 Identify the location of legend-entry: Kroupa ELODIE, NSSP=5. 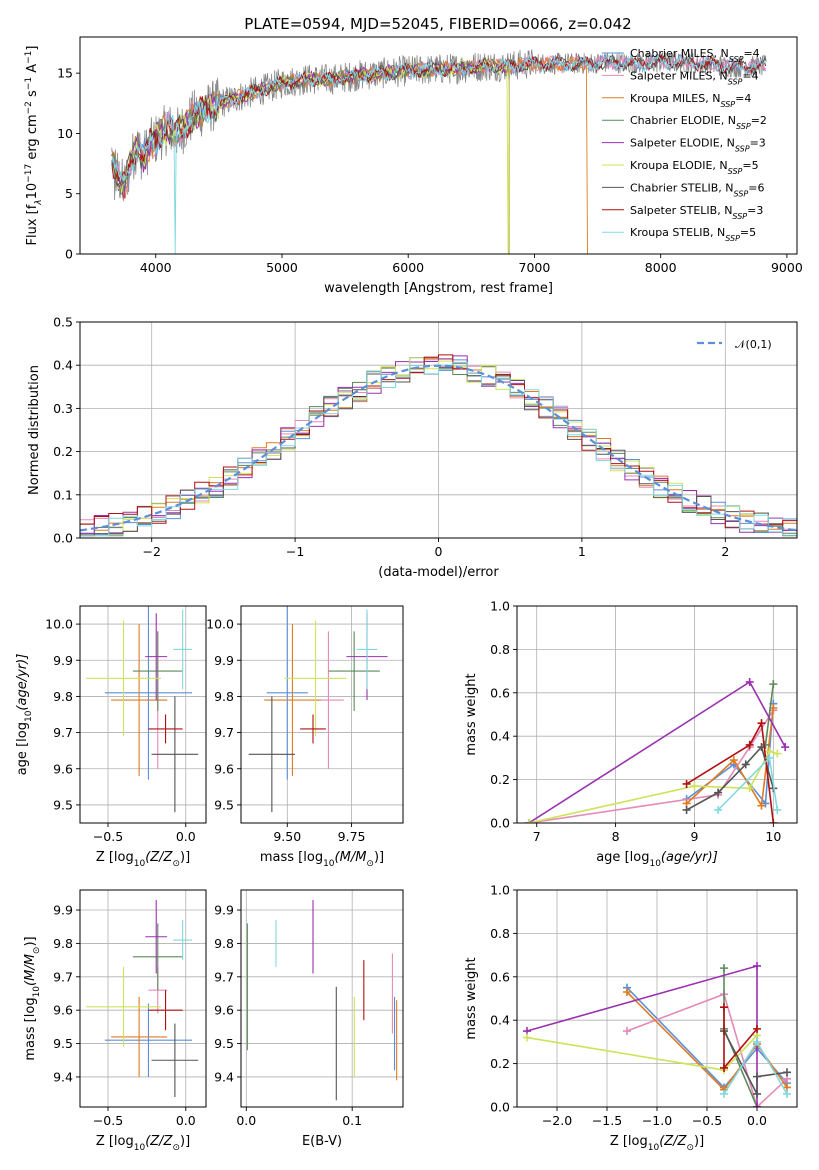
(694, 167).